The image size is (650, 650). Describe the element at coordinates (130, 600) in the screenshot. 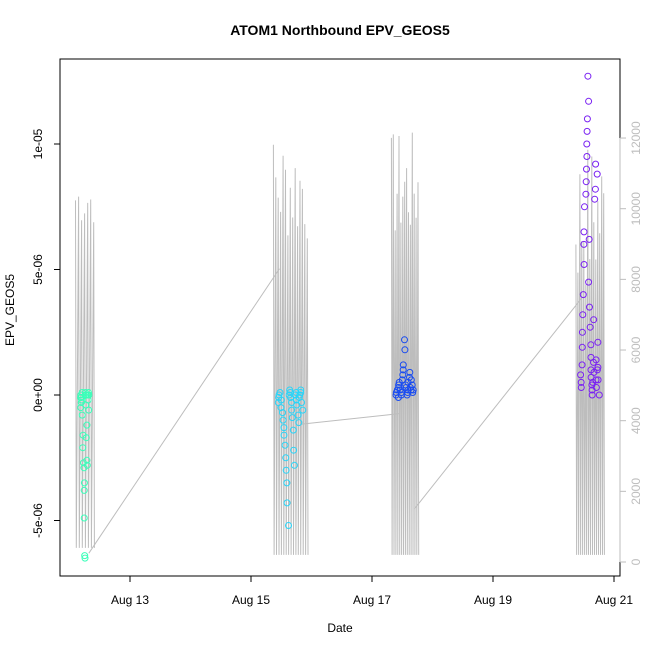

I see `x-tick-label: Aug 13` at that location.